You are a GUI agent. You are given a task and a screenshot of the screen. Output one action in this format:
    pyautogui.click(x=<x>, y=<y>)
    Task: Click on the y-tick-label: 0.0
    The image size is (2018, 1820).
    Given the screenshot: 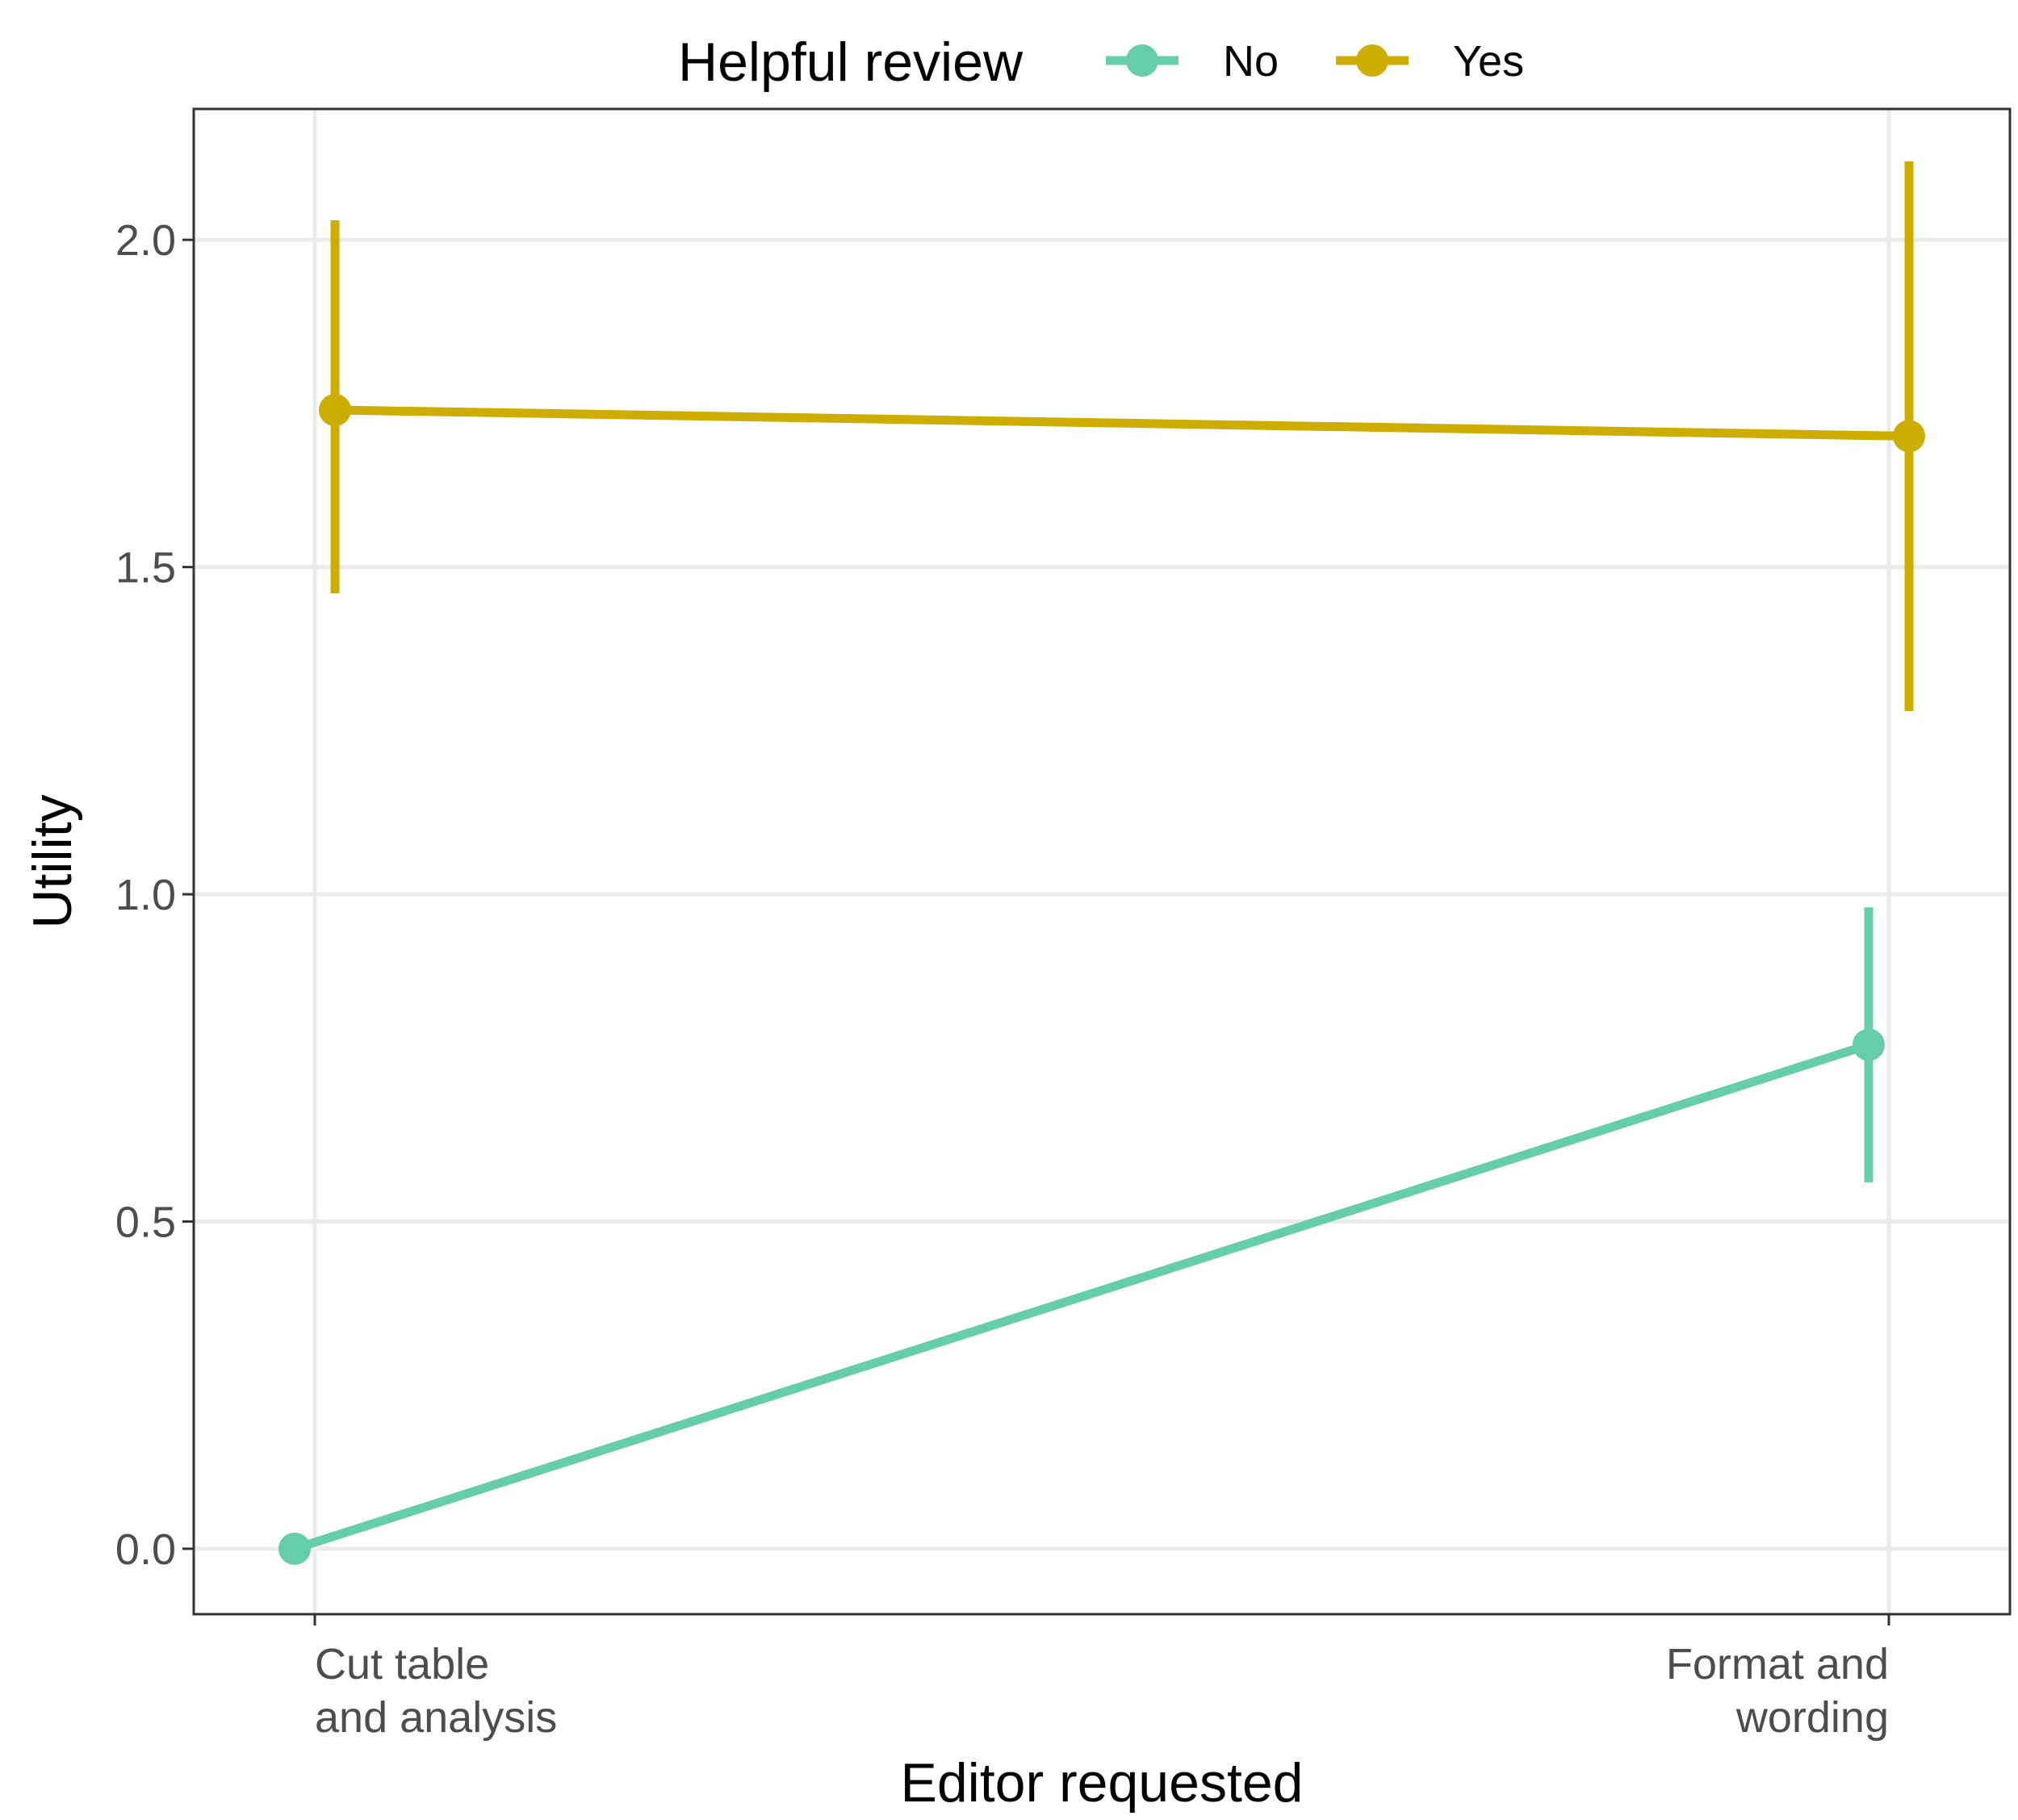 What is the action you would take?
    pyautogui.click(x=145, y=1550)
    